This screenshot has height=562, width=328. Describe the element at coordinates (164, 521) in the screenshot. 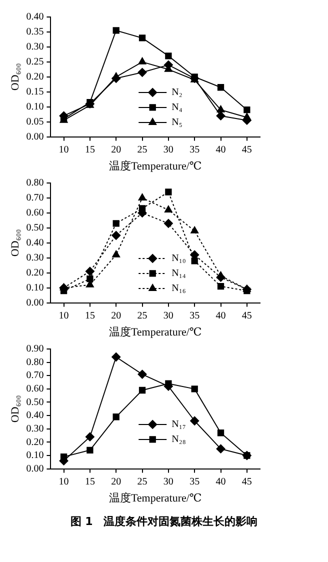

I see `caption: 图 1 温度条件对固氮菌株生长的影响` at that location.